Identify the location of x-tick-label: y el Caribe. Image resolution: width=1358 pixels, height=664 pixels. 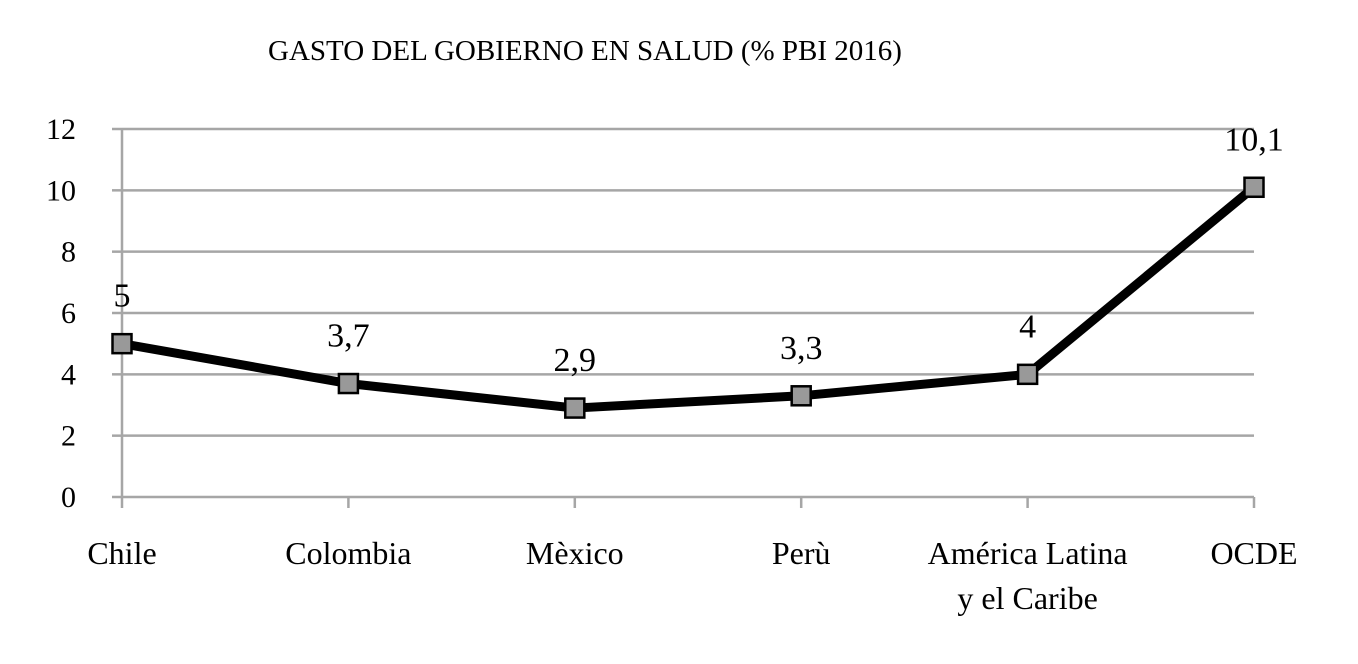
(1027, 598).